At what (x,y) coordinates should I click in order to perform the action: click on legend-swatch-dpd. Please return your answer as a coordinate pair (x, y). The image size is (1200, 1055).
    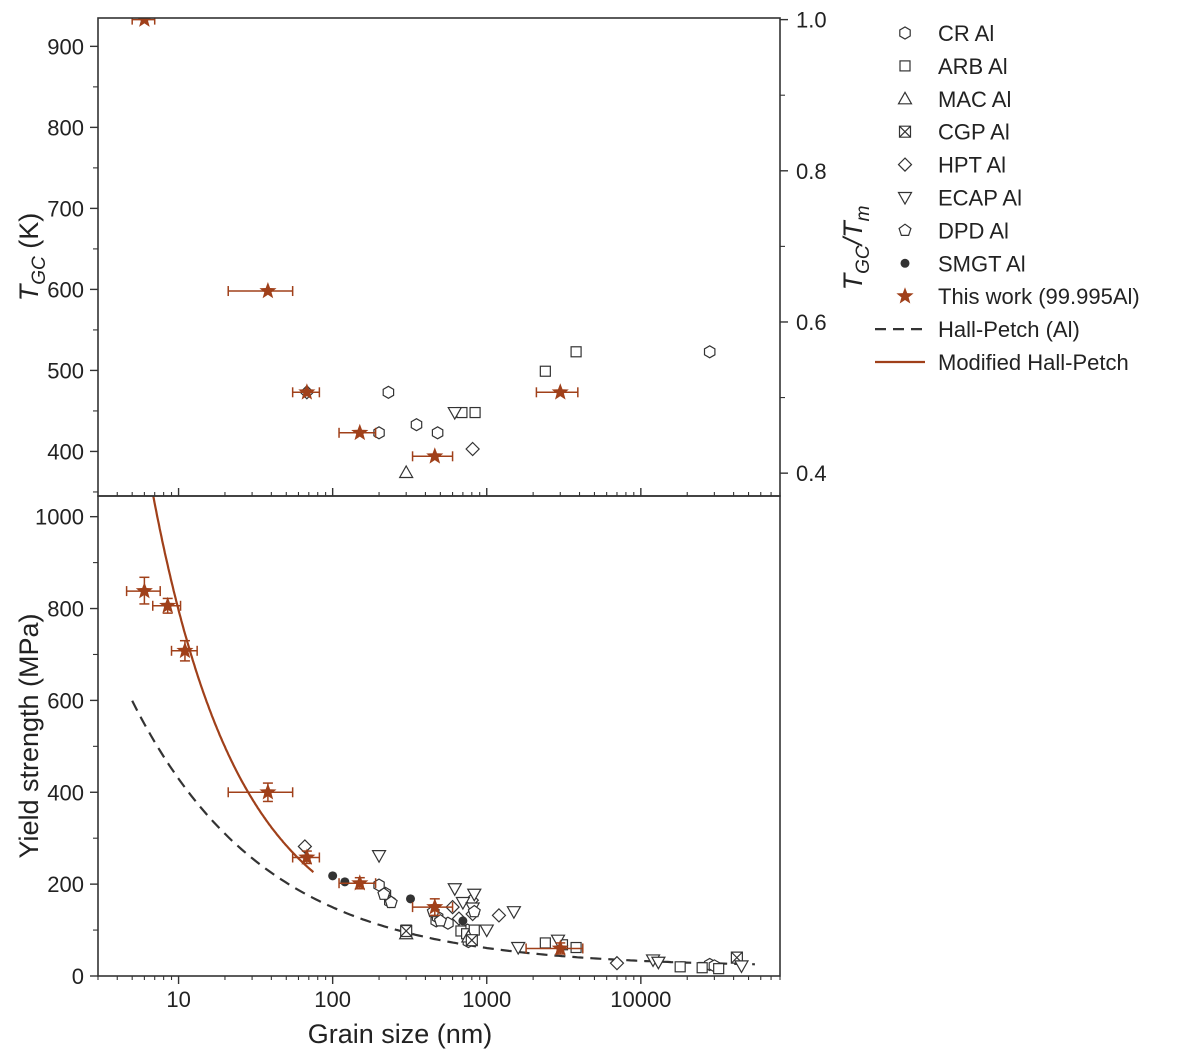
    Looking at the image, I should click on (905, 229).